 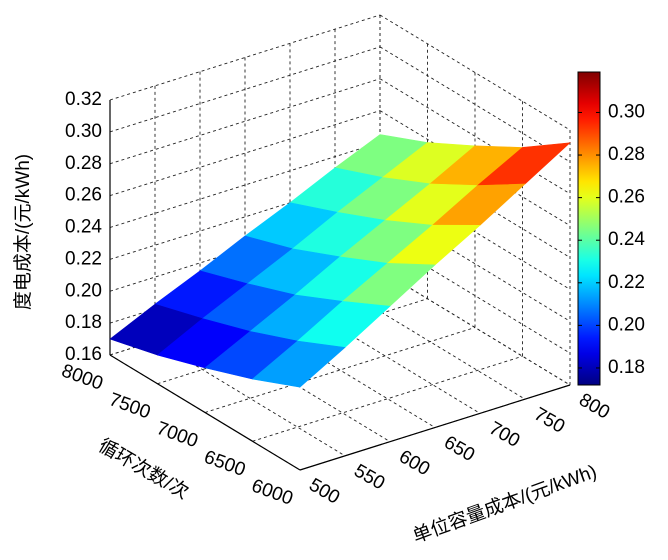 What do you see at coordinates (129, 406) in the screenshot?
I see `y-tick-label: 7500` at bounding box center [129, 406].